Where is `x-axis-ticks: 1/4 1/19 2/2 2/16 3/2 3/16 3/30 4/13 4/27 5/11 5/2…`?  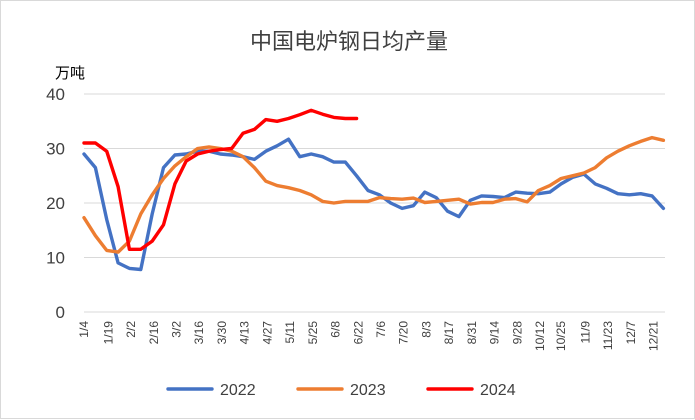 x-axis-ticks: 1/4 1/19 2/2 2/16 3/2 3/16 3/30 4/13 4/27 5/11 5/2… is located at coordinates (369, 336).